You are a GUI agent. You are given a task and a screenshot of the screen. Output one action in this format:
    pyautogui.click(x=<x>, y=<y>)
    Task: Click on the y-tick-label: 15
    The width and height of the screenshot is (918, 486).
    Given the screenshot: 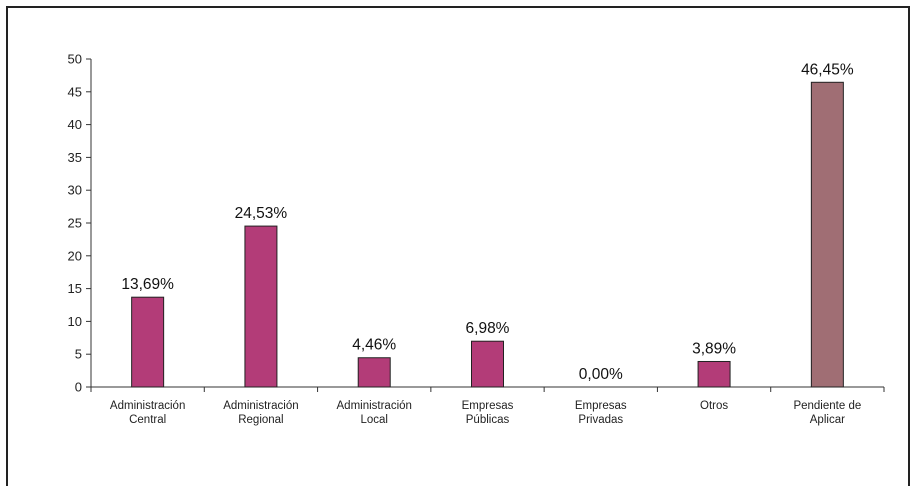 What is the action you would take?
    pyautogui.click(x=75, y=288)
    